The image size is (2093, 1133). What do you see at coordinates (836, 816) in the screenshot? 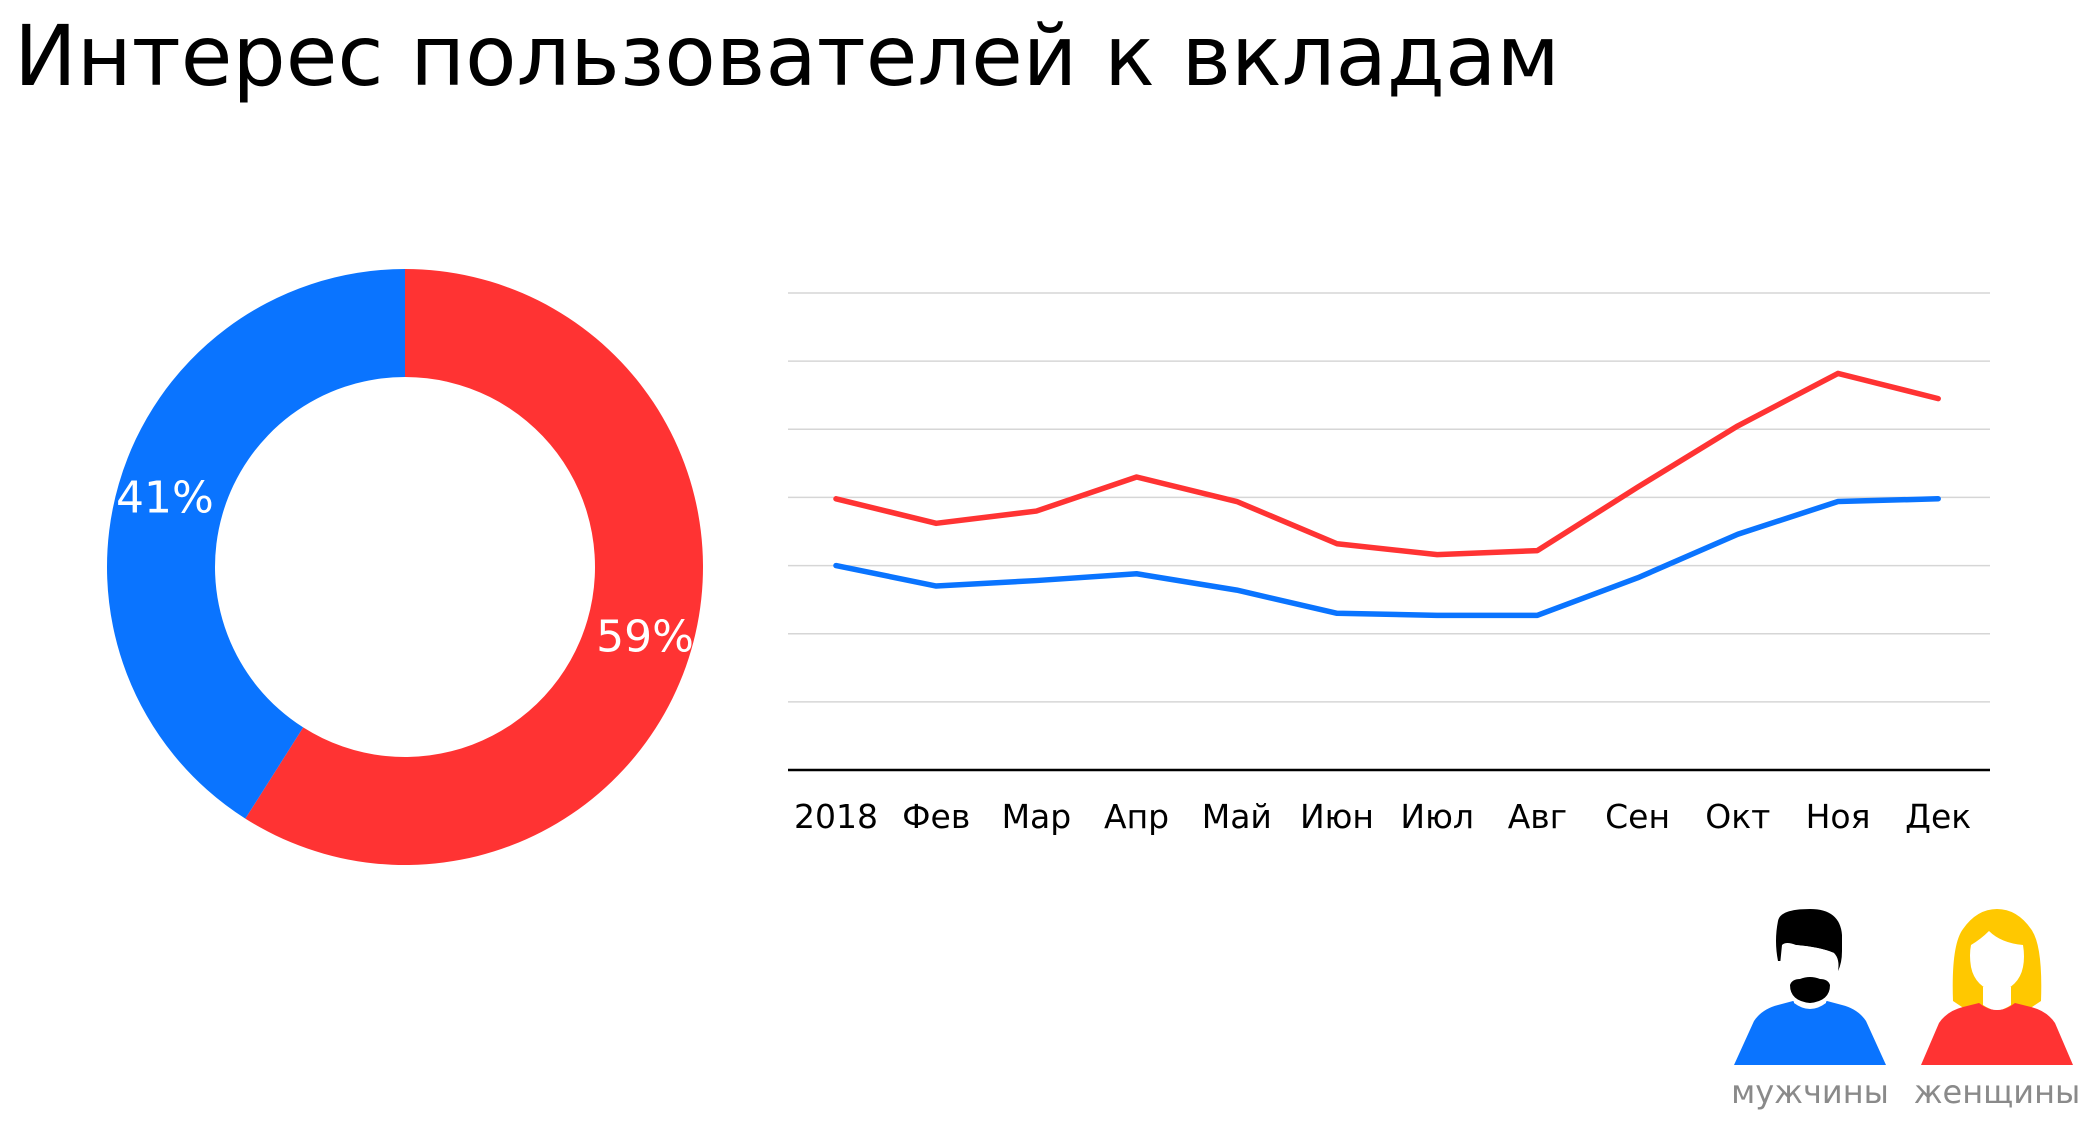
I see `x-tick-label: 2018` at bounding box center [836, 816].